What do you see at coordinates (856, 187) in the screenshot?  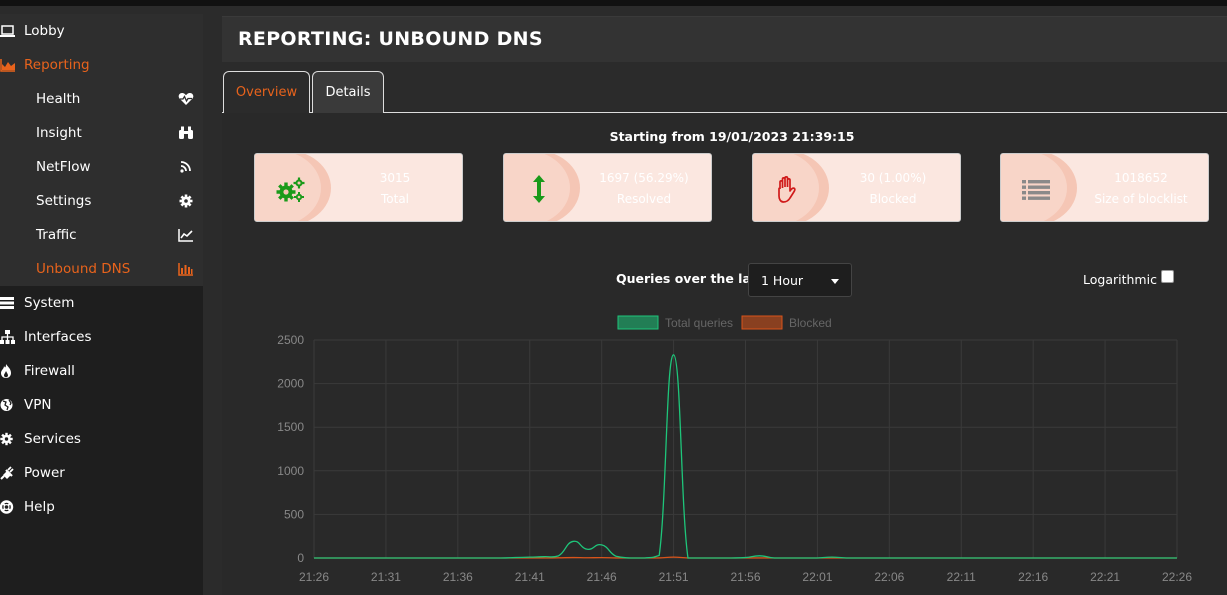 I see `stat-card-blocked: 30 (1.00%) Blocked` at bounding box center [856, 187].